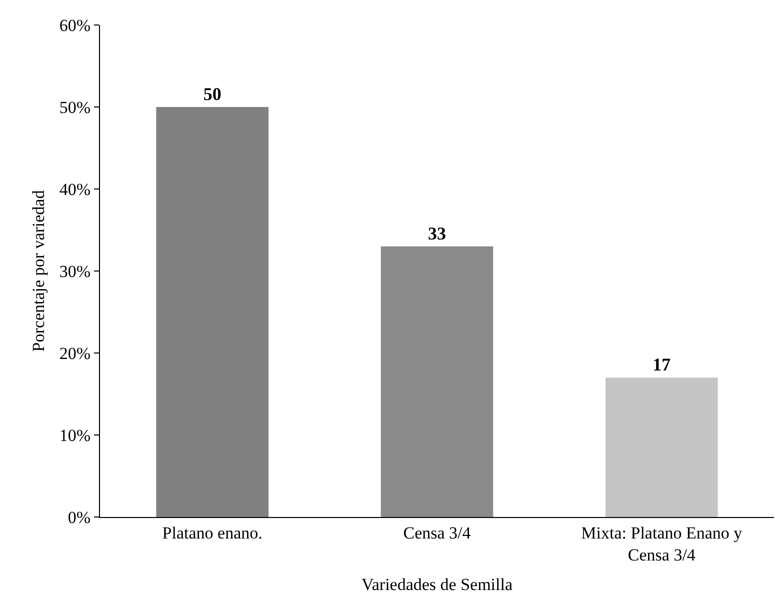 The width and height of the screenshot is (782, 613). I want to click on y-tick-label: 20%, so click(75, 353).